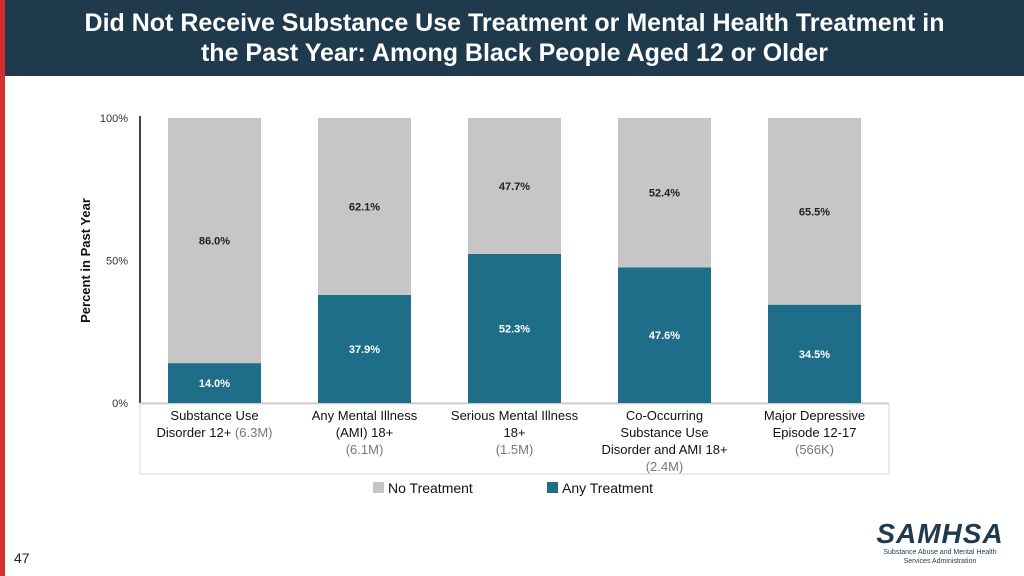 This screenshot has width=1024, height=576. I want to click on data-label-any-treatment: 47.6%, so click(664, 336).